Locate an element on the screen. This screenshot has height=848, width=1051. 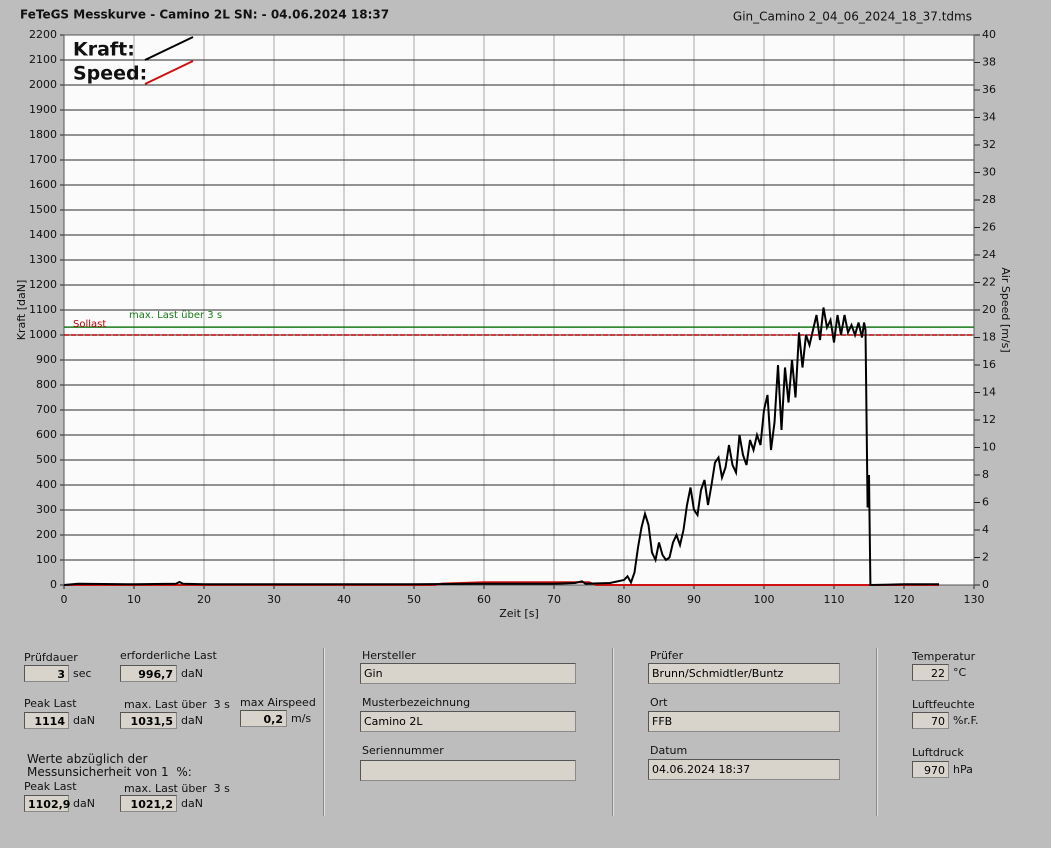
file-name: Gin_Camino 2_04_06_2024_18_37.tdms is located at coordinates (852, 17).